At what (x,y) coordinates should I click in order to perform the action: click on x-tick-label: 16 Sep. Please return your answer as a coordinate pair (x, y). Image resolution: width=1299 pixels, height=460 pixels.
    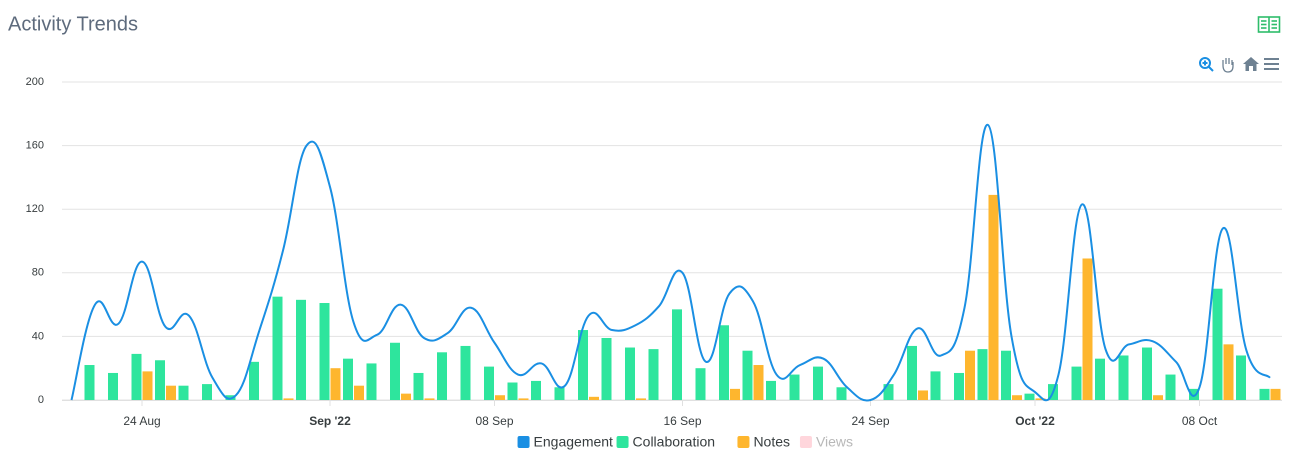
    Looking at the image, I should click on (682, 421).